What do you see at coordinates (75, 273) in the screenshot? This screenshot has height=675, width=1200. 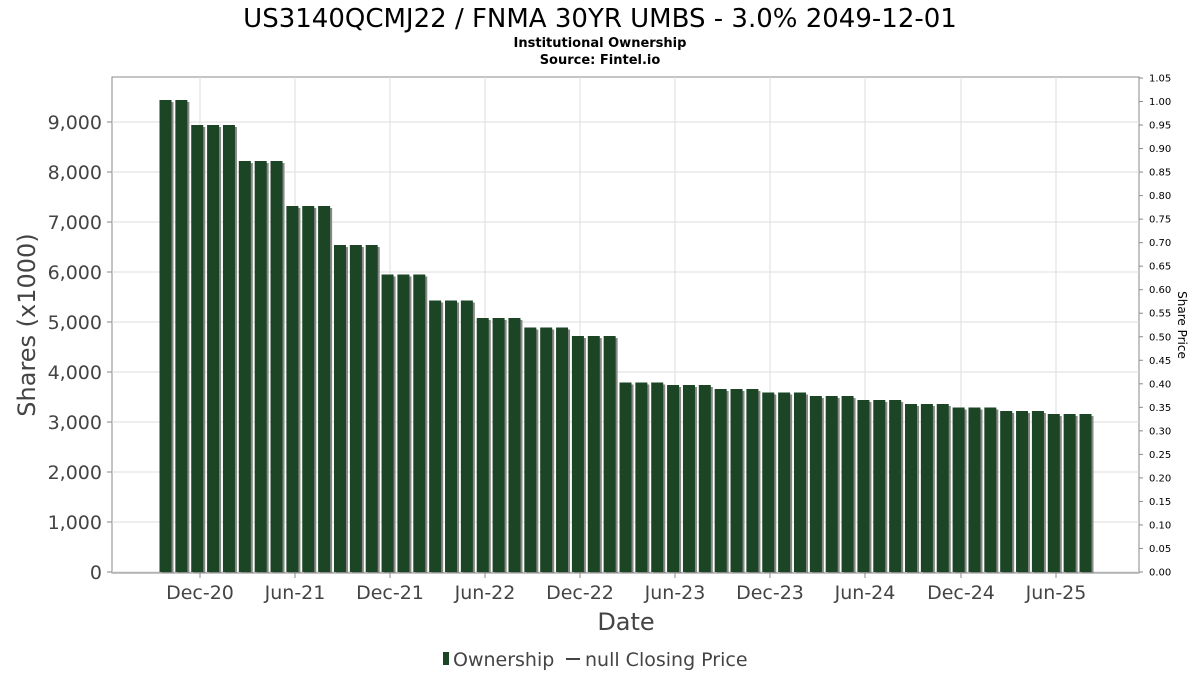 I see `y-tick-label: 6,000` at bounding box center [75, 273].